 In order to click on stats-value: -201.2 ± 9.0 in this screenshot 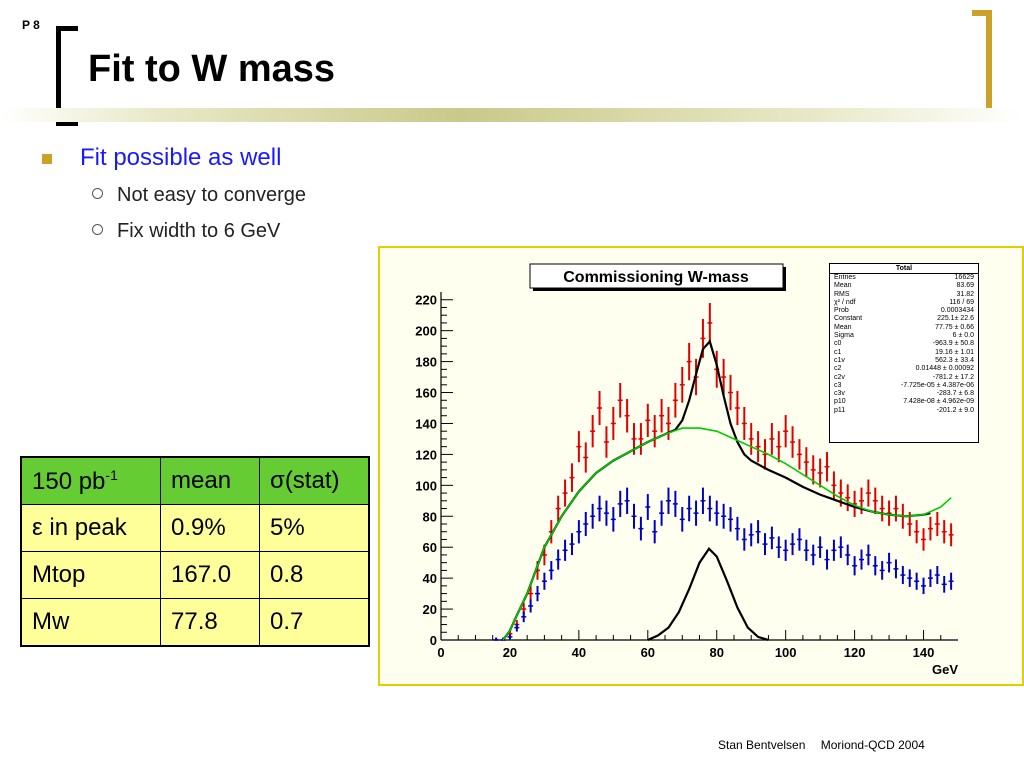, I will do `click(955, 410)`.